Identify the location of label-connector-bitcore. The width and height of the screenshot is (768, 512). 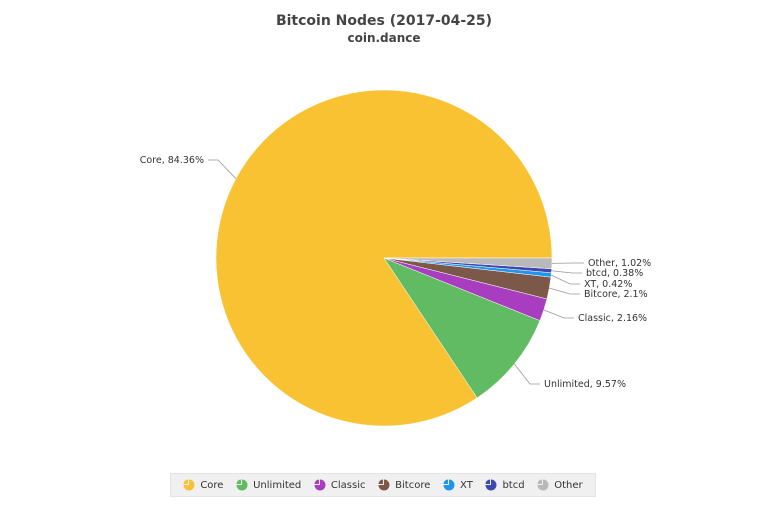
(564, 291).